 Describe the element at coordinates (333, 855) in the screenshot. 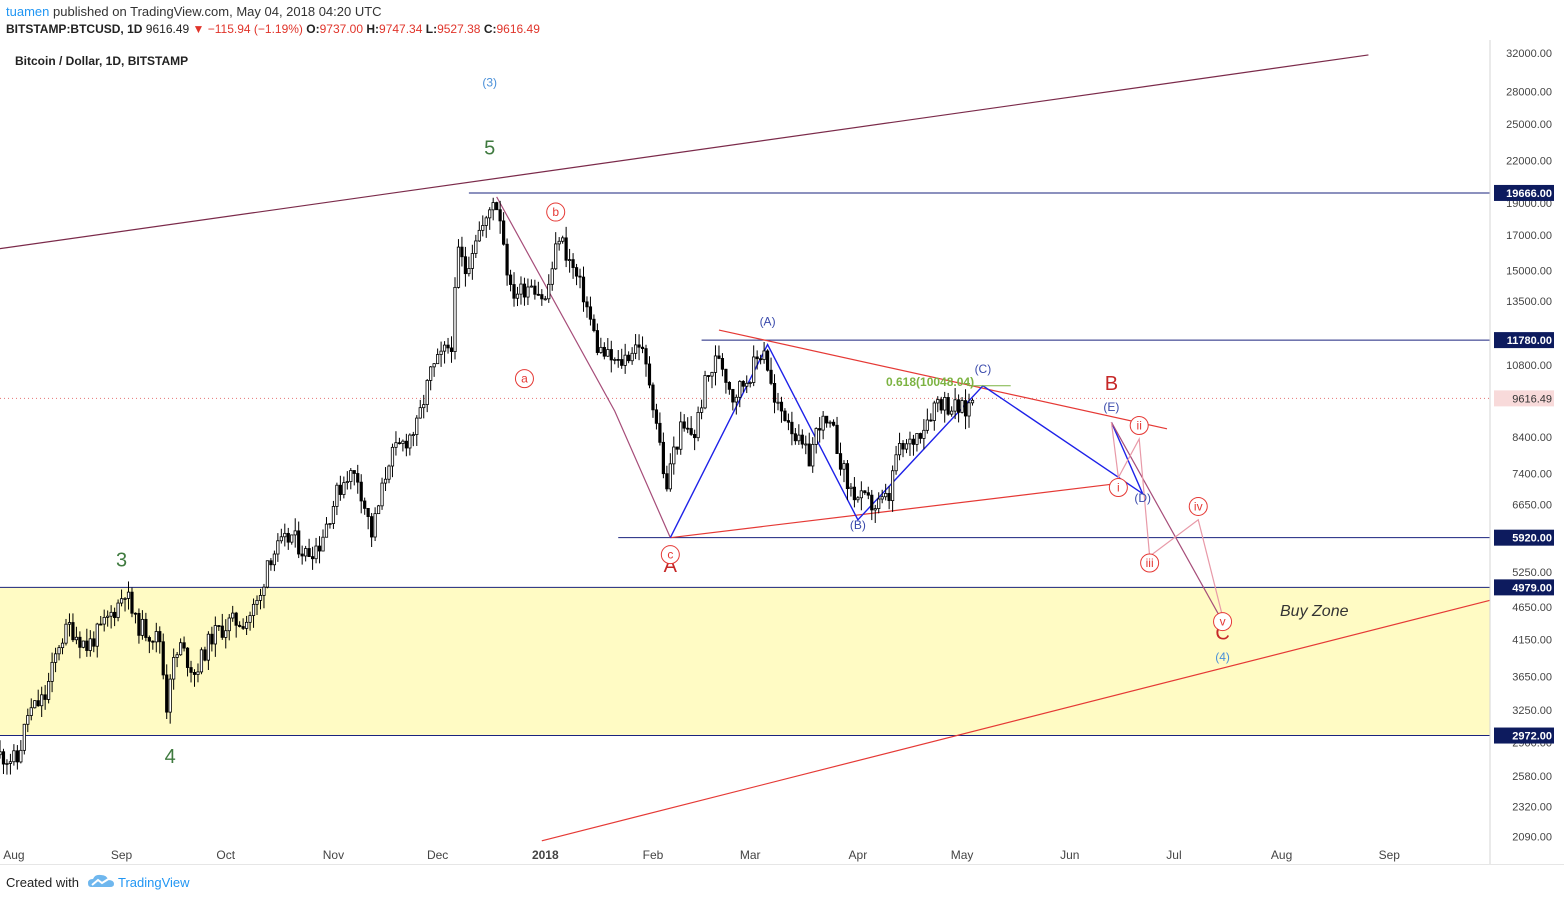

I see `x-tick-label: Nov` at that location.